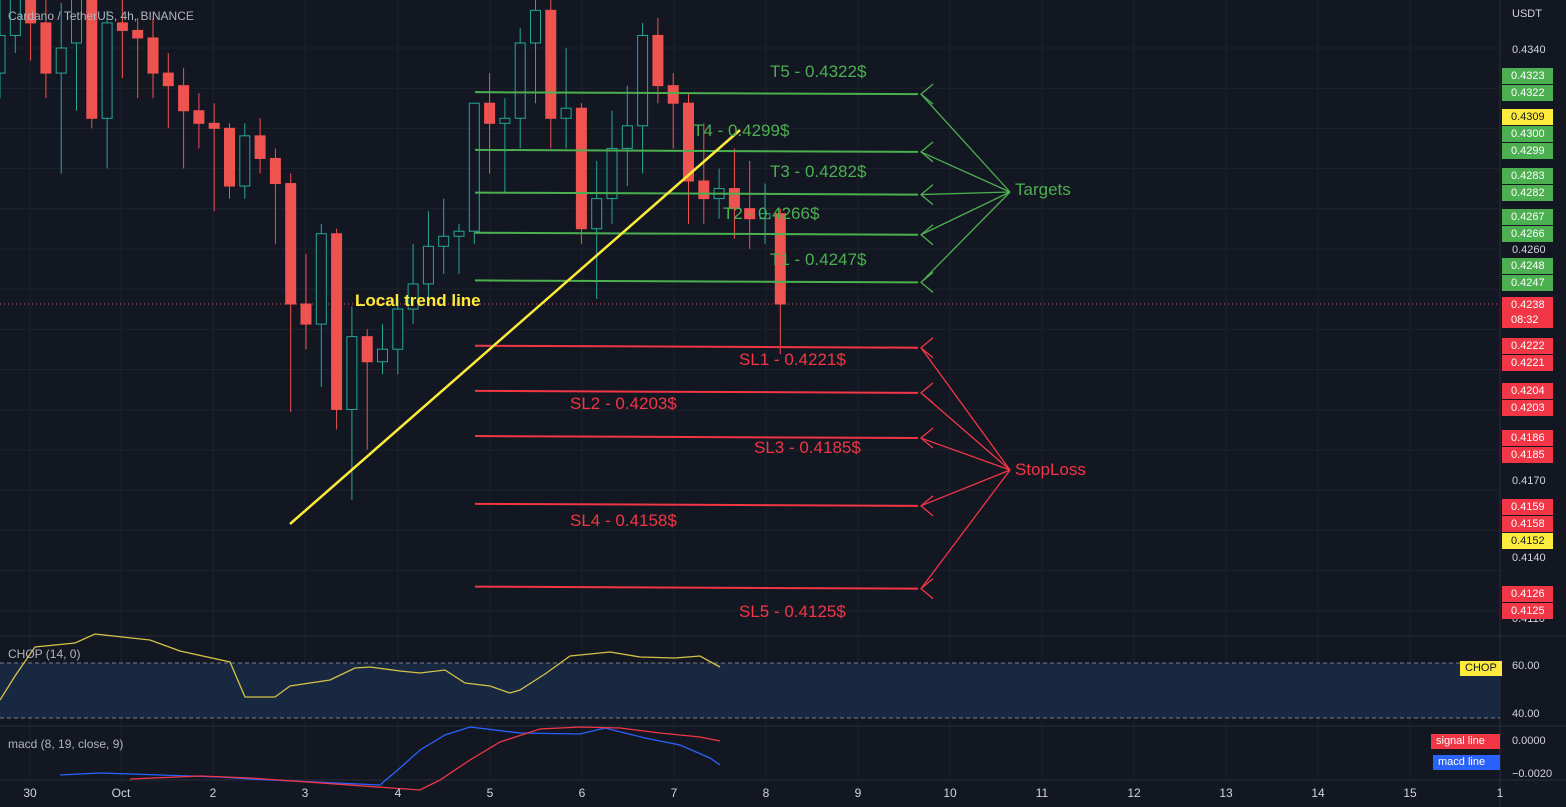  What do you see at coordinates (1410, 793) in the screenshot?
I see `time-axis-label: 15` at bounding box center [1410, 793].